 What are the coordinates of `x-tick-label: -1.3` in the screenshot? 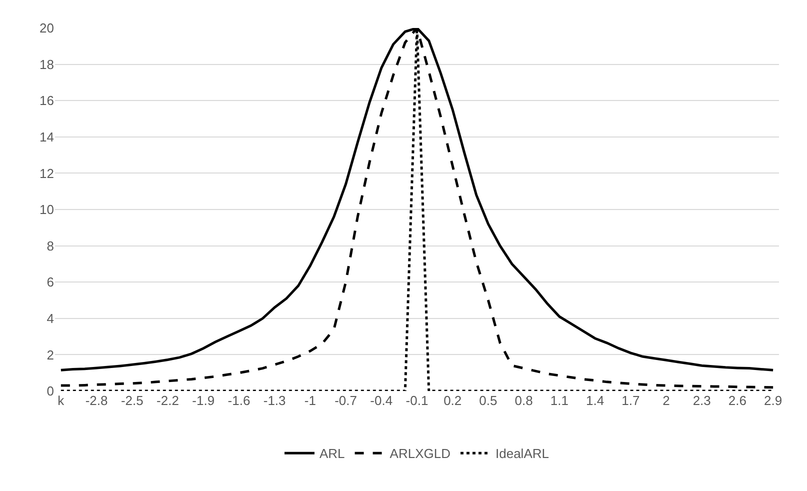 It's located at (274, 400).